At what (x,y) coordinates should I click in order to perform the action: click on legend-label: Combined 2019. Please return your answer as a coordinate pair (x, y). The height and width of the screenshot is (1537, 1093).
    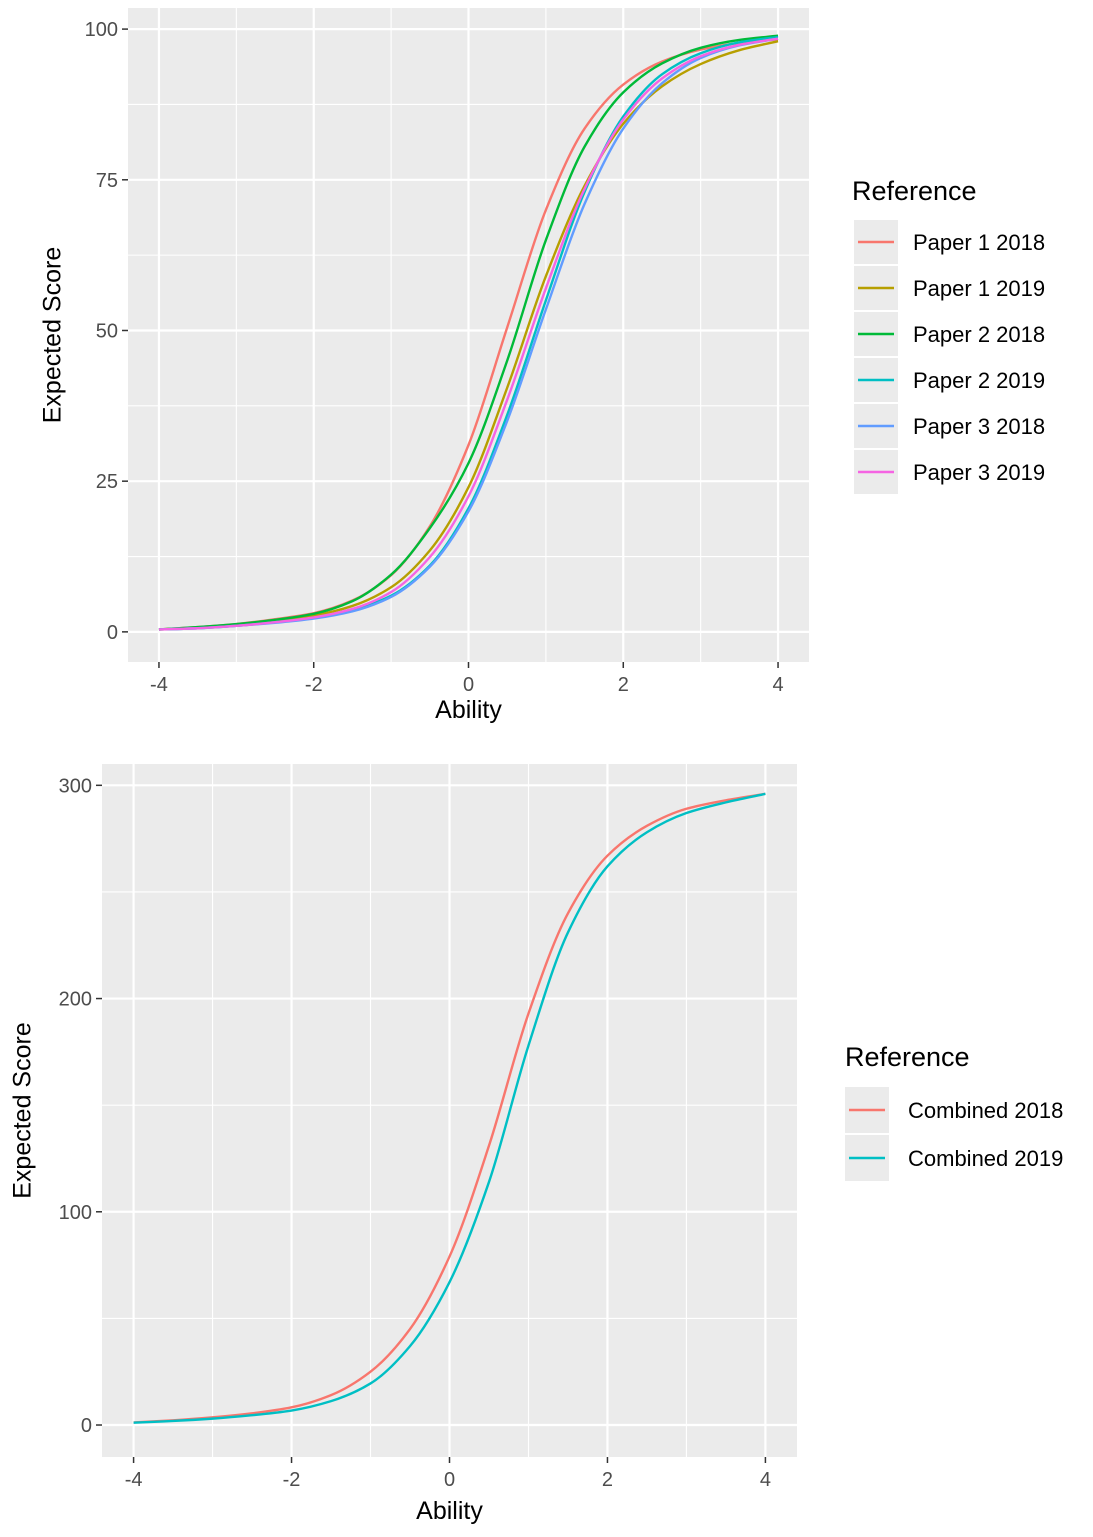
    Looking at the image, I should click on (985, 1158).